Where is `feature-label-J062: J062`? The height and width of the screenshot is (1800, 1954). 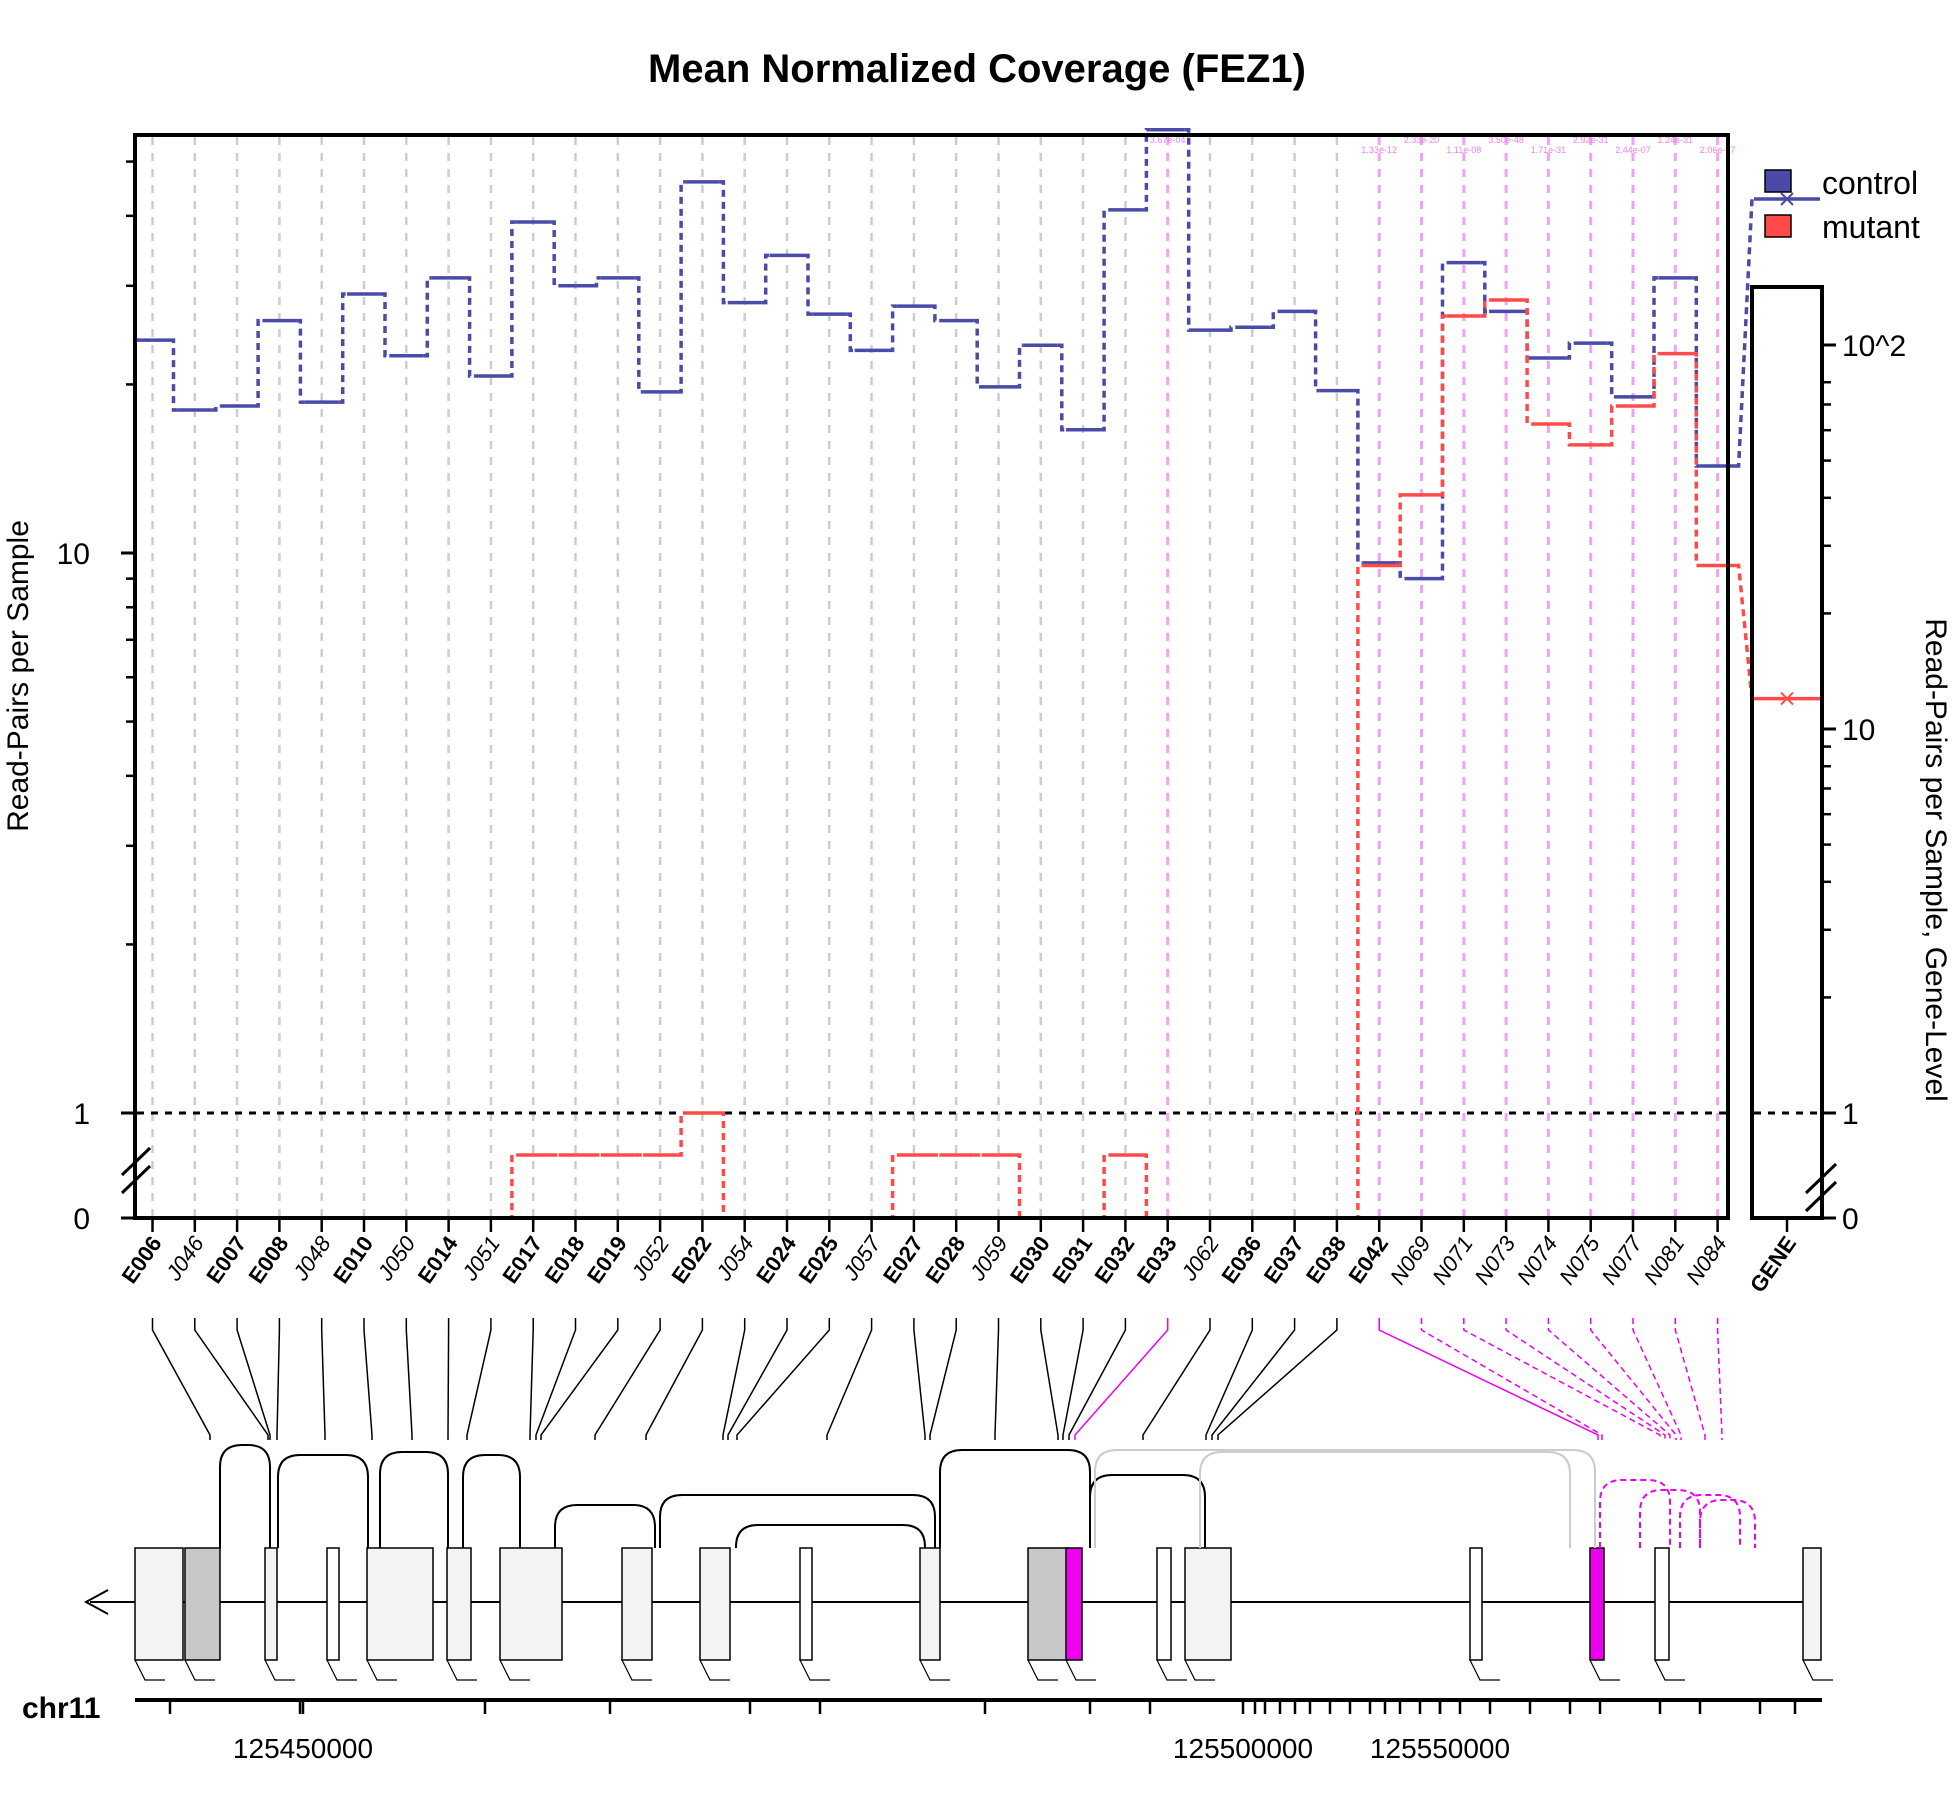 feature-label-J062: J062 is located at coordinates (1200, 1259).